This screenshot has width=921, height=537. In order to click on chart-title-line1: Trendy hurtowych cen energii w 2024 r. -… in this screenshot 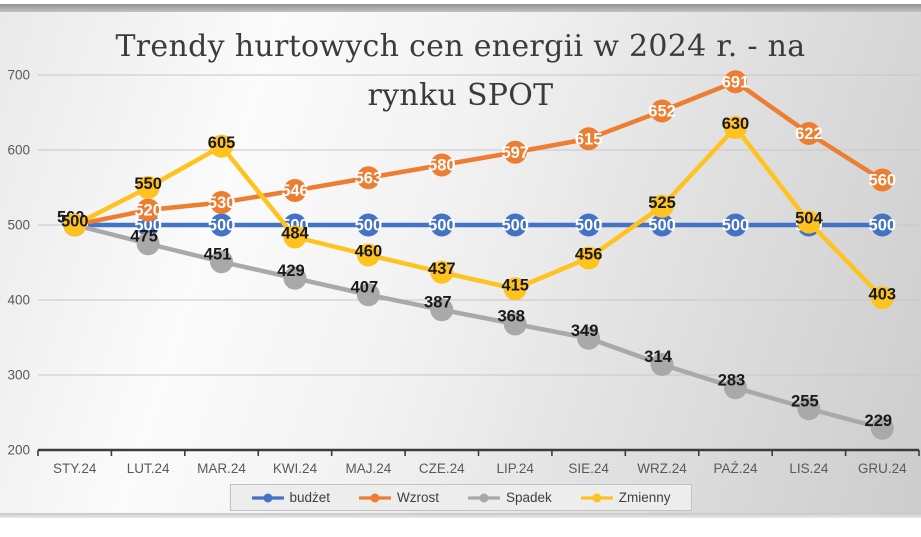, I will do `click(460, 46)`.